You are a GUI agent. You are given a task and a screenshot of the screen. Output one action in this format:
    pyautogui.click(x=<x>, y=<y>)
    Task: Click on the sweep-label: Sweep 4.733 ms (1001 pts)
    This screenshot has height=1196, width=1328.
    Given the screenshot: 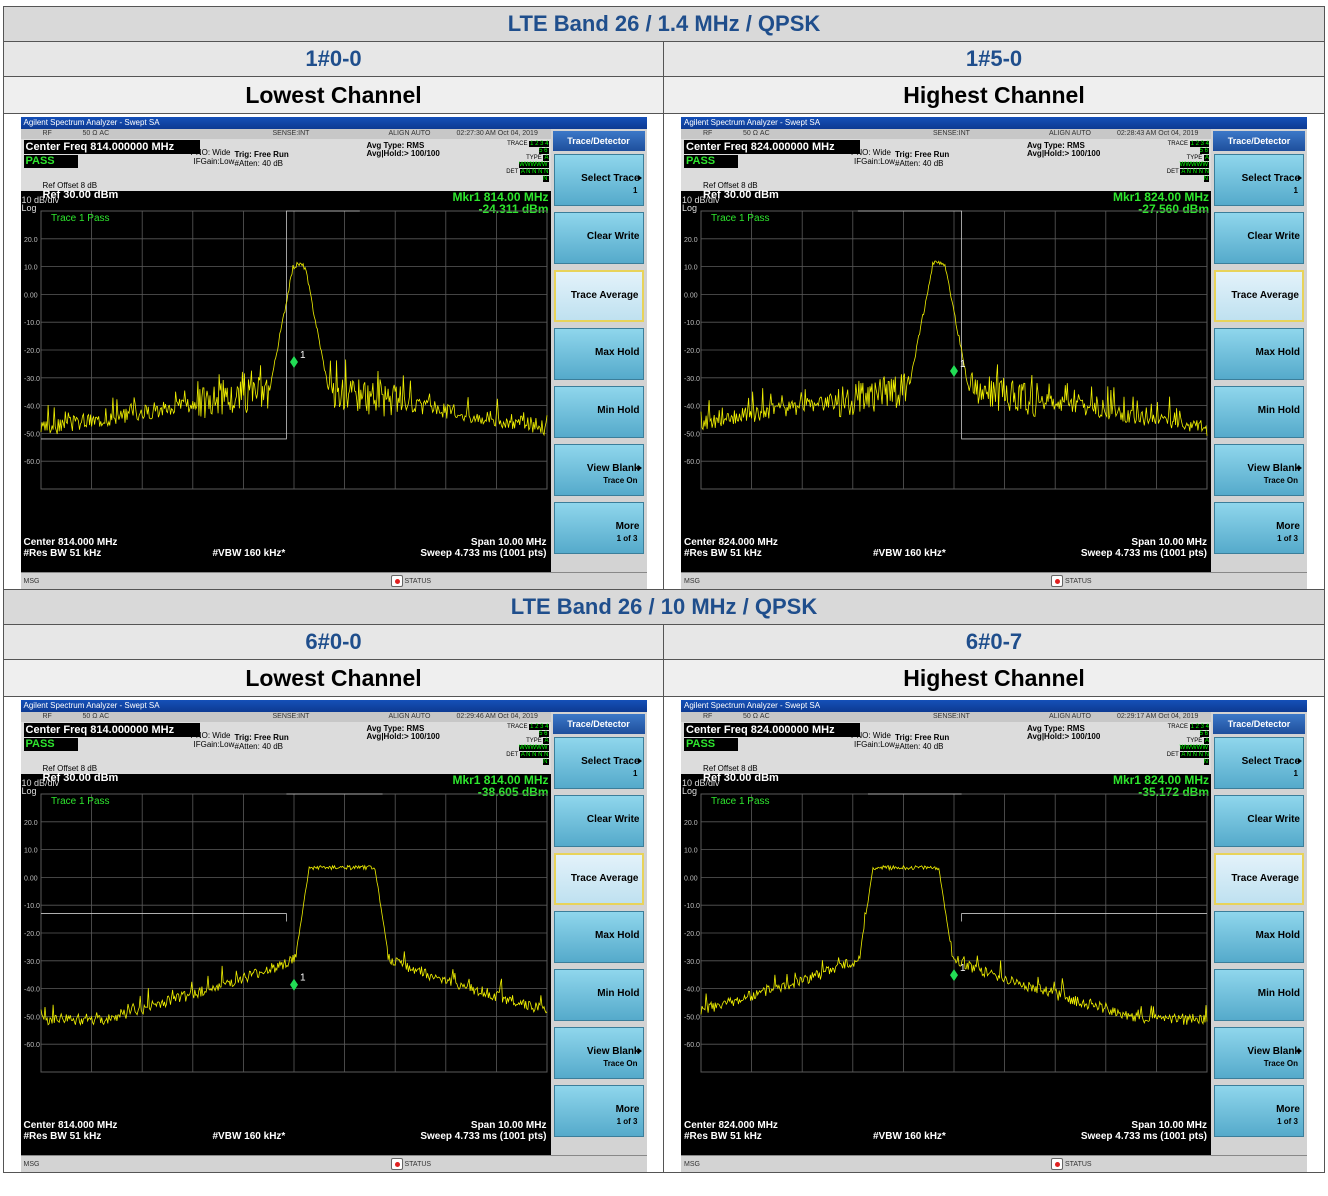 What is the action you would take?
    pyautogui.click(x=1143, y=553)
    